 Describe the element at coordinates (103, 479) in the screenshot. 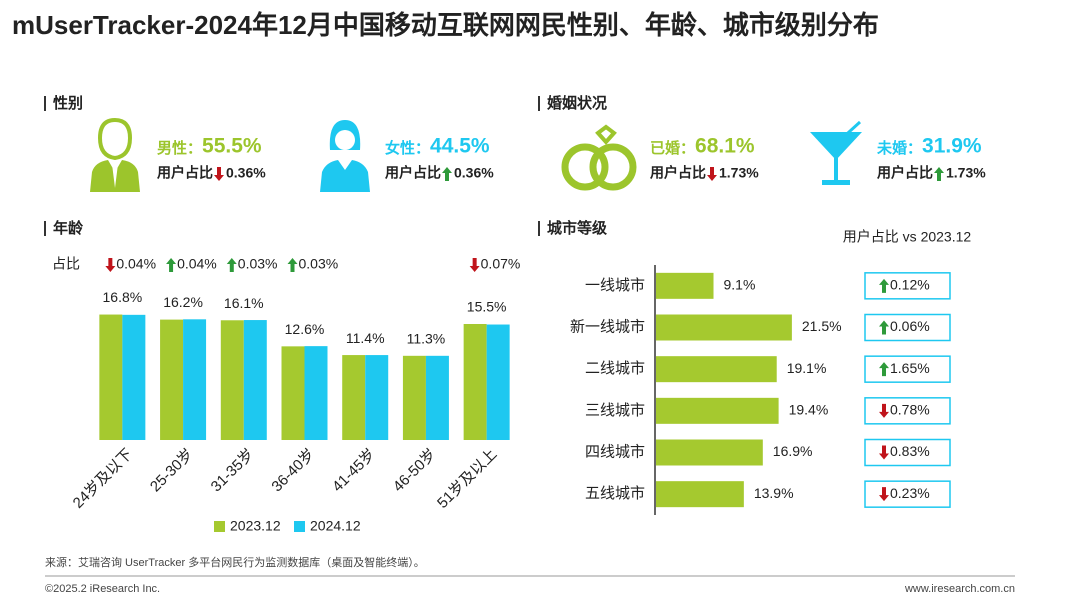

I see `x-tick-label: 24岁及以下` at that location.